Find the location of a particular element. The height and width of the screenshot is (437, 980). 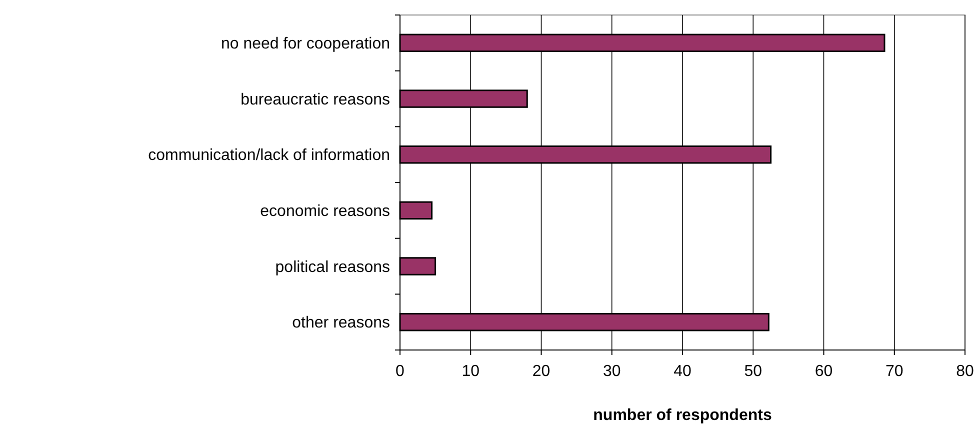

y-tick-label: communication/lack of information is located at coordinates (269, 155).